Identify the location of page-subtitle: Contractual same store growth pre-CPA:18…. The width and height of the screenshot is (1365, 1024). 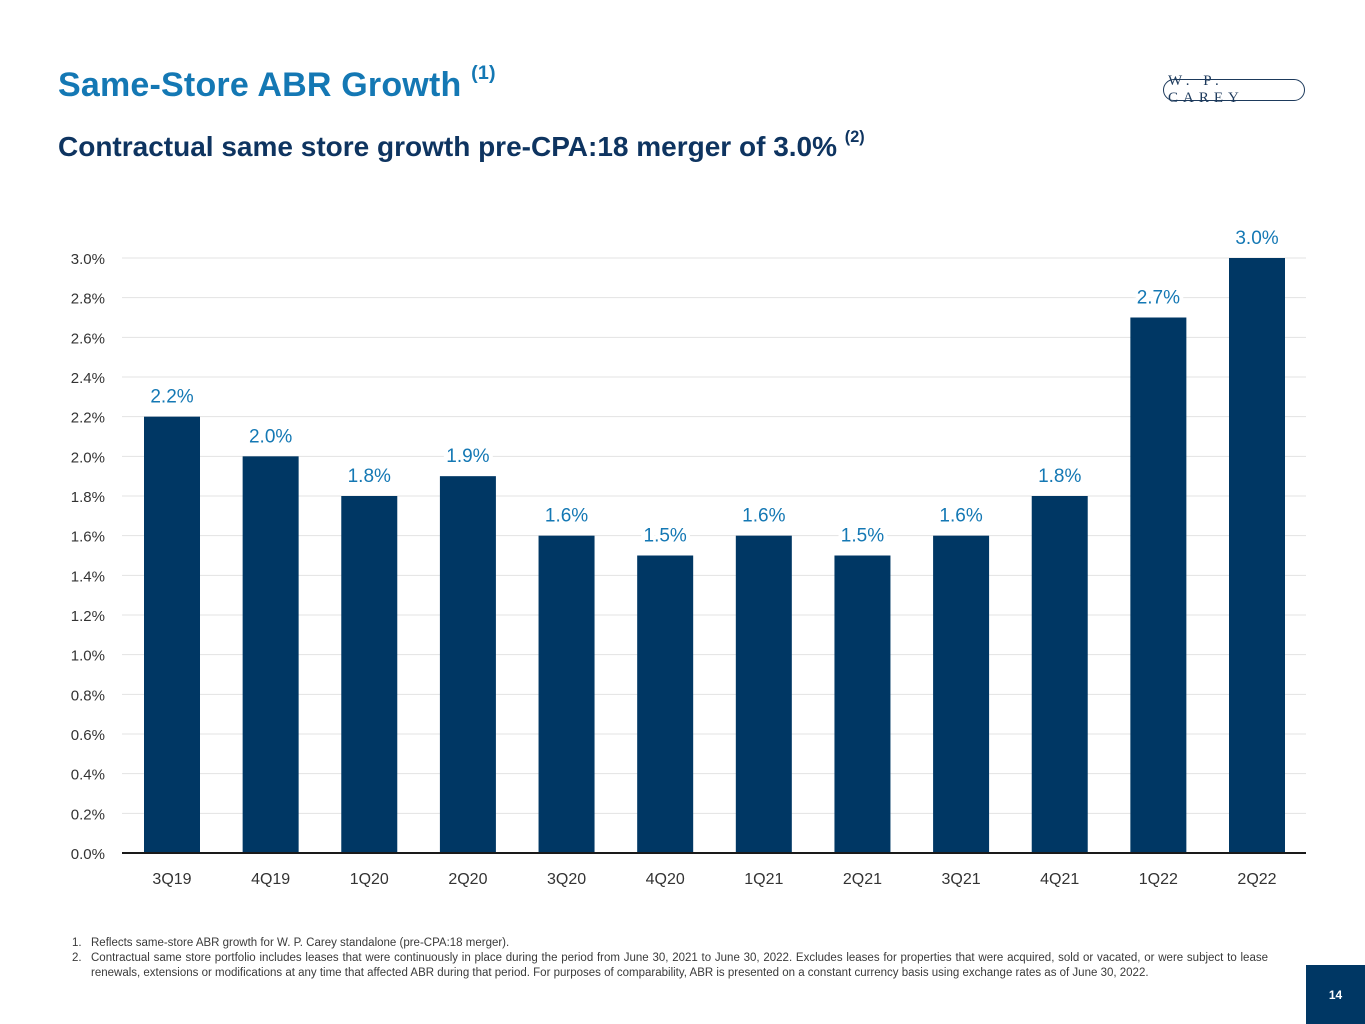
(461, 145).